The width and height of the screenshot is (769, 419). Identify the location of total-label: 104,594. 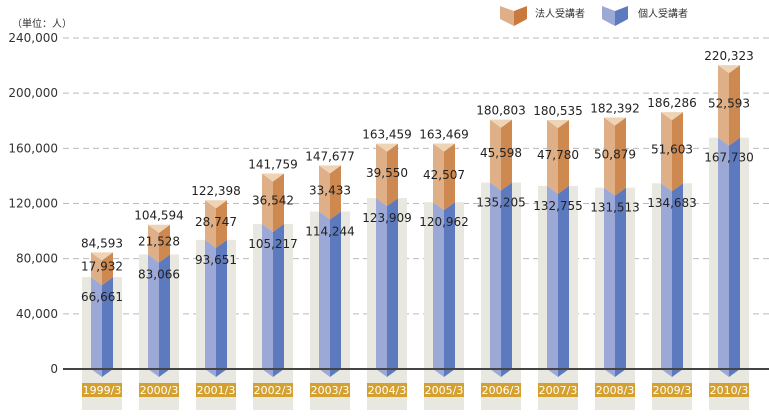
(159, 216).